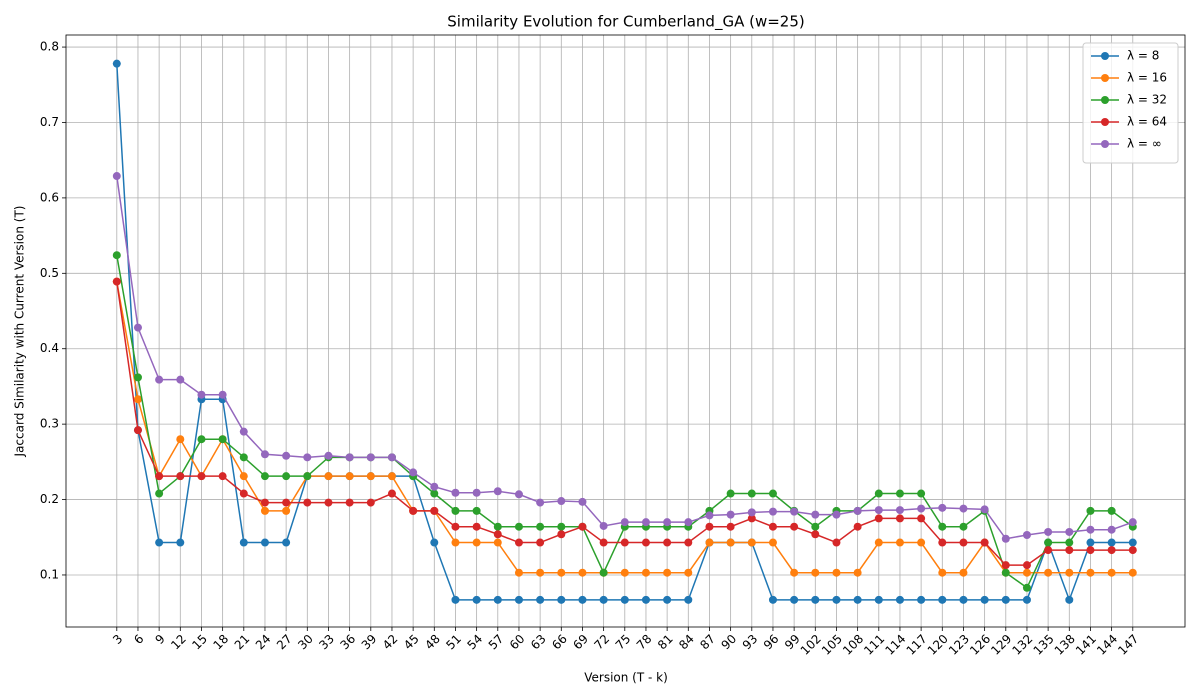 The height and width of the screenshot is (700, 1200). I want to click on x-tick-label: 63, so click(538, 642).